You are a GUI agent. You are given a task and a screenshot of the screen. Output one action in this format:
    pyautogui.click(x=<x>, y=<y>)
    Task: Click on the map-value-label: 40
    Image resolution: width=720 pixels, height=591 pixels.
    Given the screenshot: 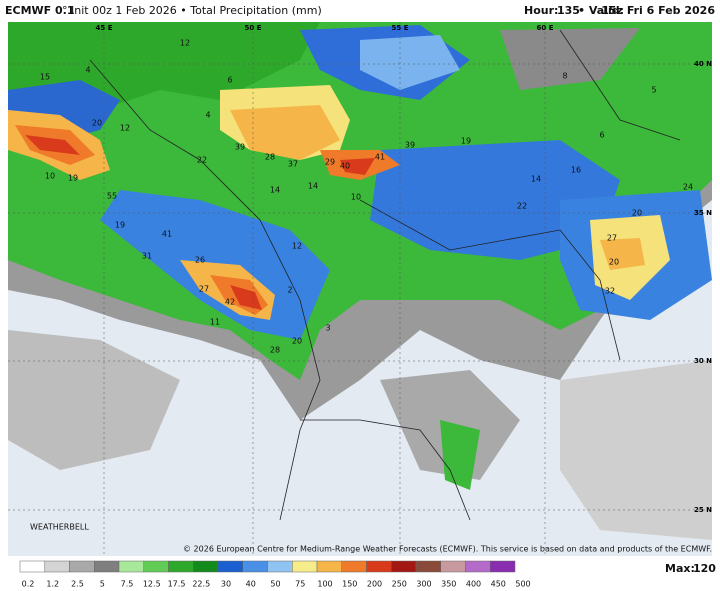 What is the action you would take?
    pyautogui.click(x=345, y=166)
    